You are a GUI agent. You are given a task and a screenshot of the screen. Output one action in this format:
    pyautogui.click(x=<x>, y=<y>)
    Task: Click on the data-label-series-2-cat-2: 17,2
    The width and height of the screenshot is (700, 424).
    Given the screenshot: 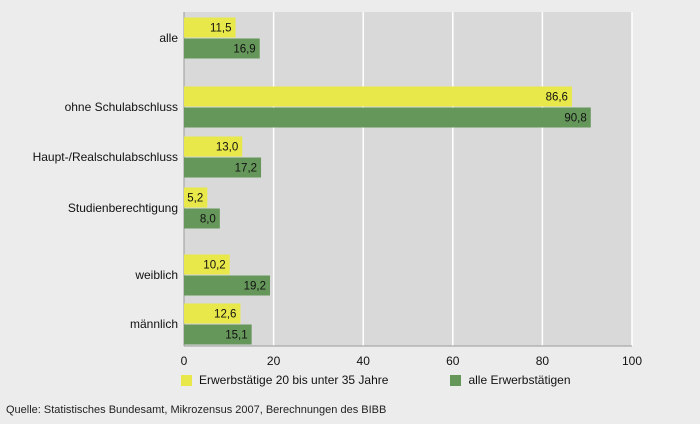 What is the action you would take?
    pyautogui.click(x=246, y=169)
    